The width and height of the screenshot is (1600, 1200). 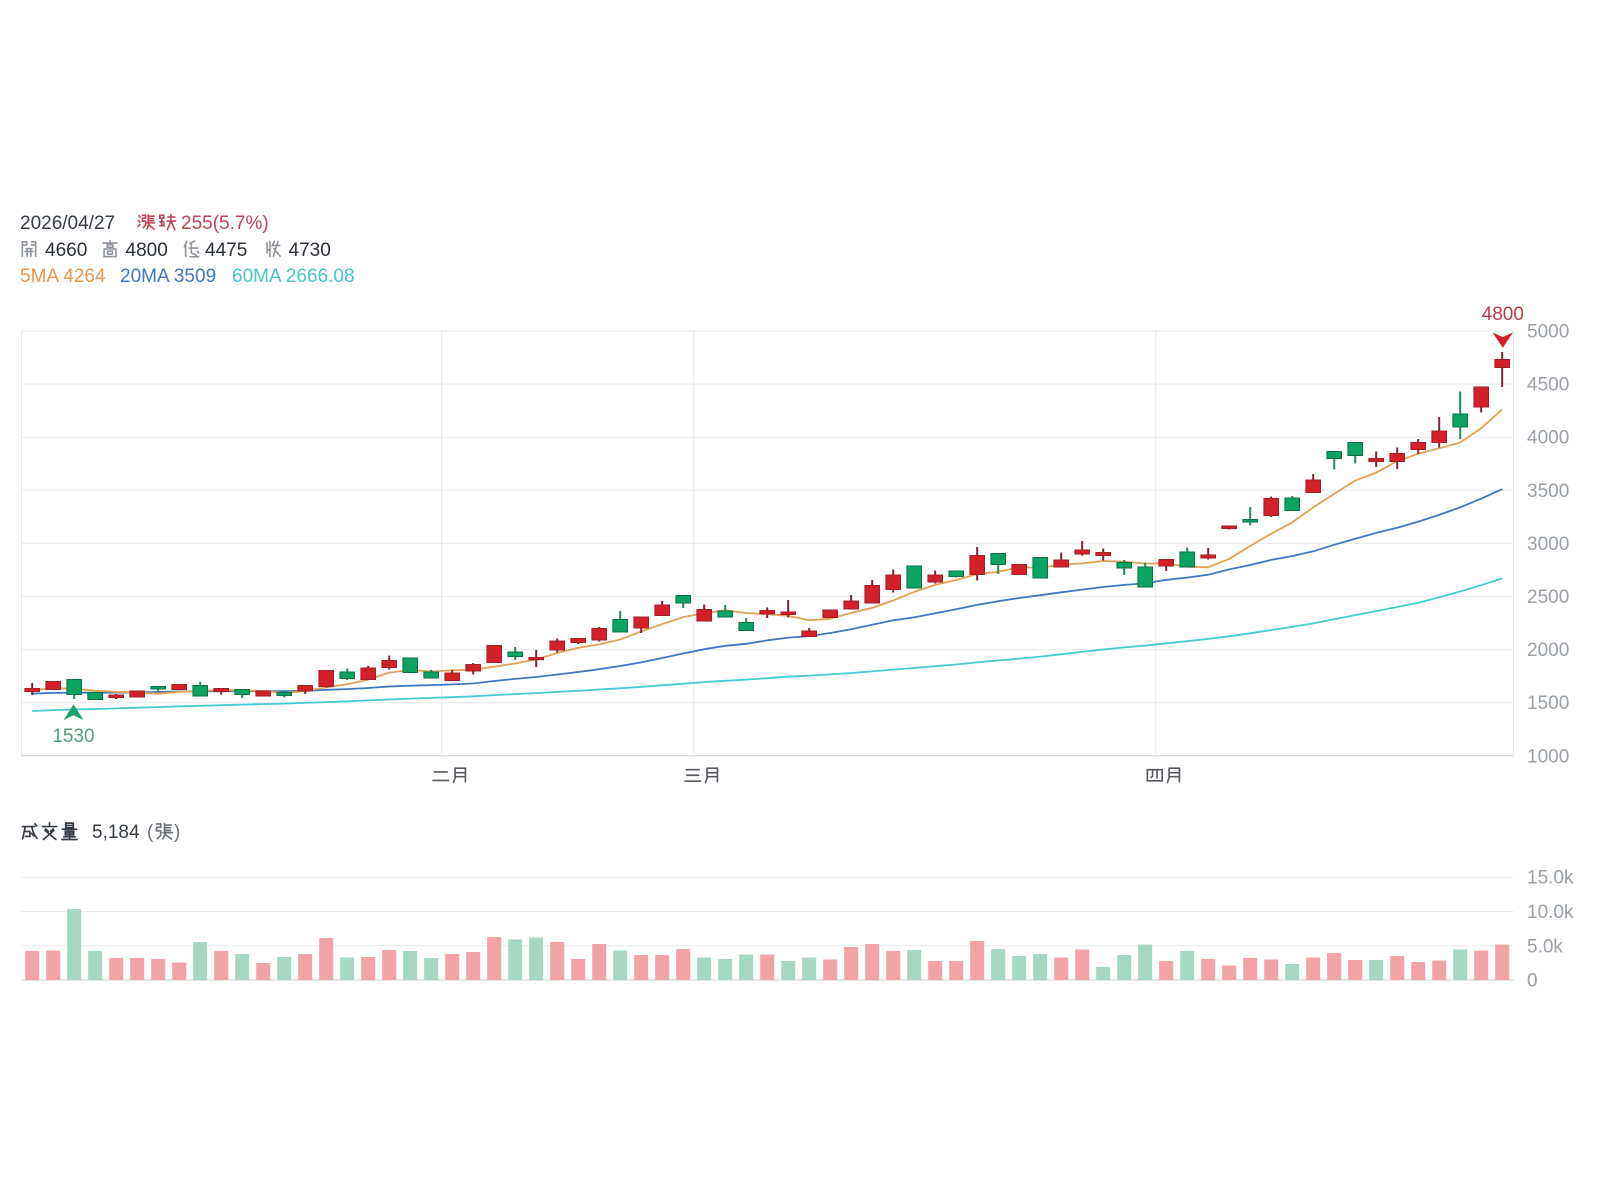 What do you see at coordinates (293, 276) in the screenshot?
I see `svg-text: 60MA 2666.08` at bounding box center [293, 276].